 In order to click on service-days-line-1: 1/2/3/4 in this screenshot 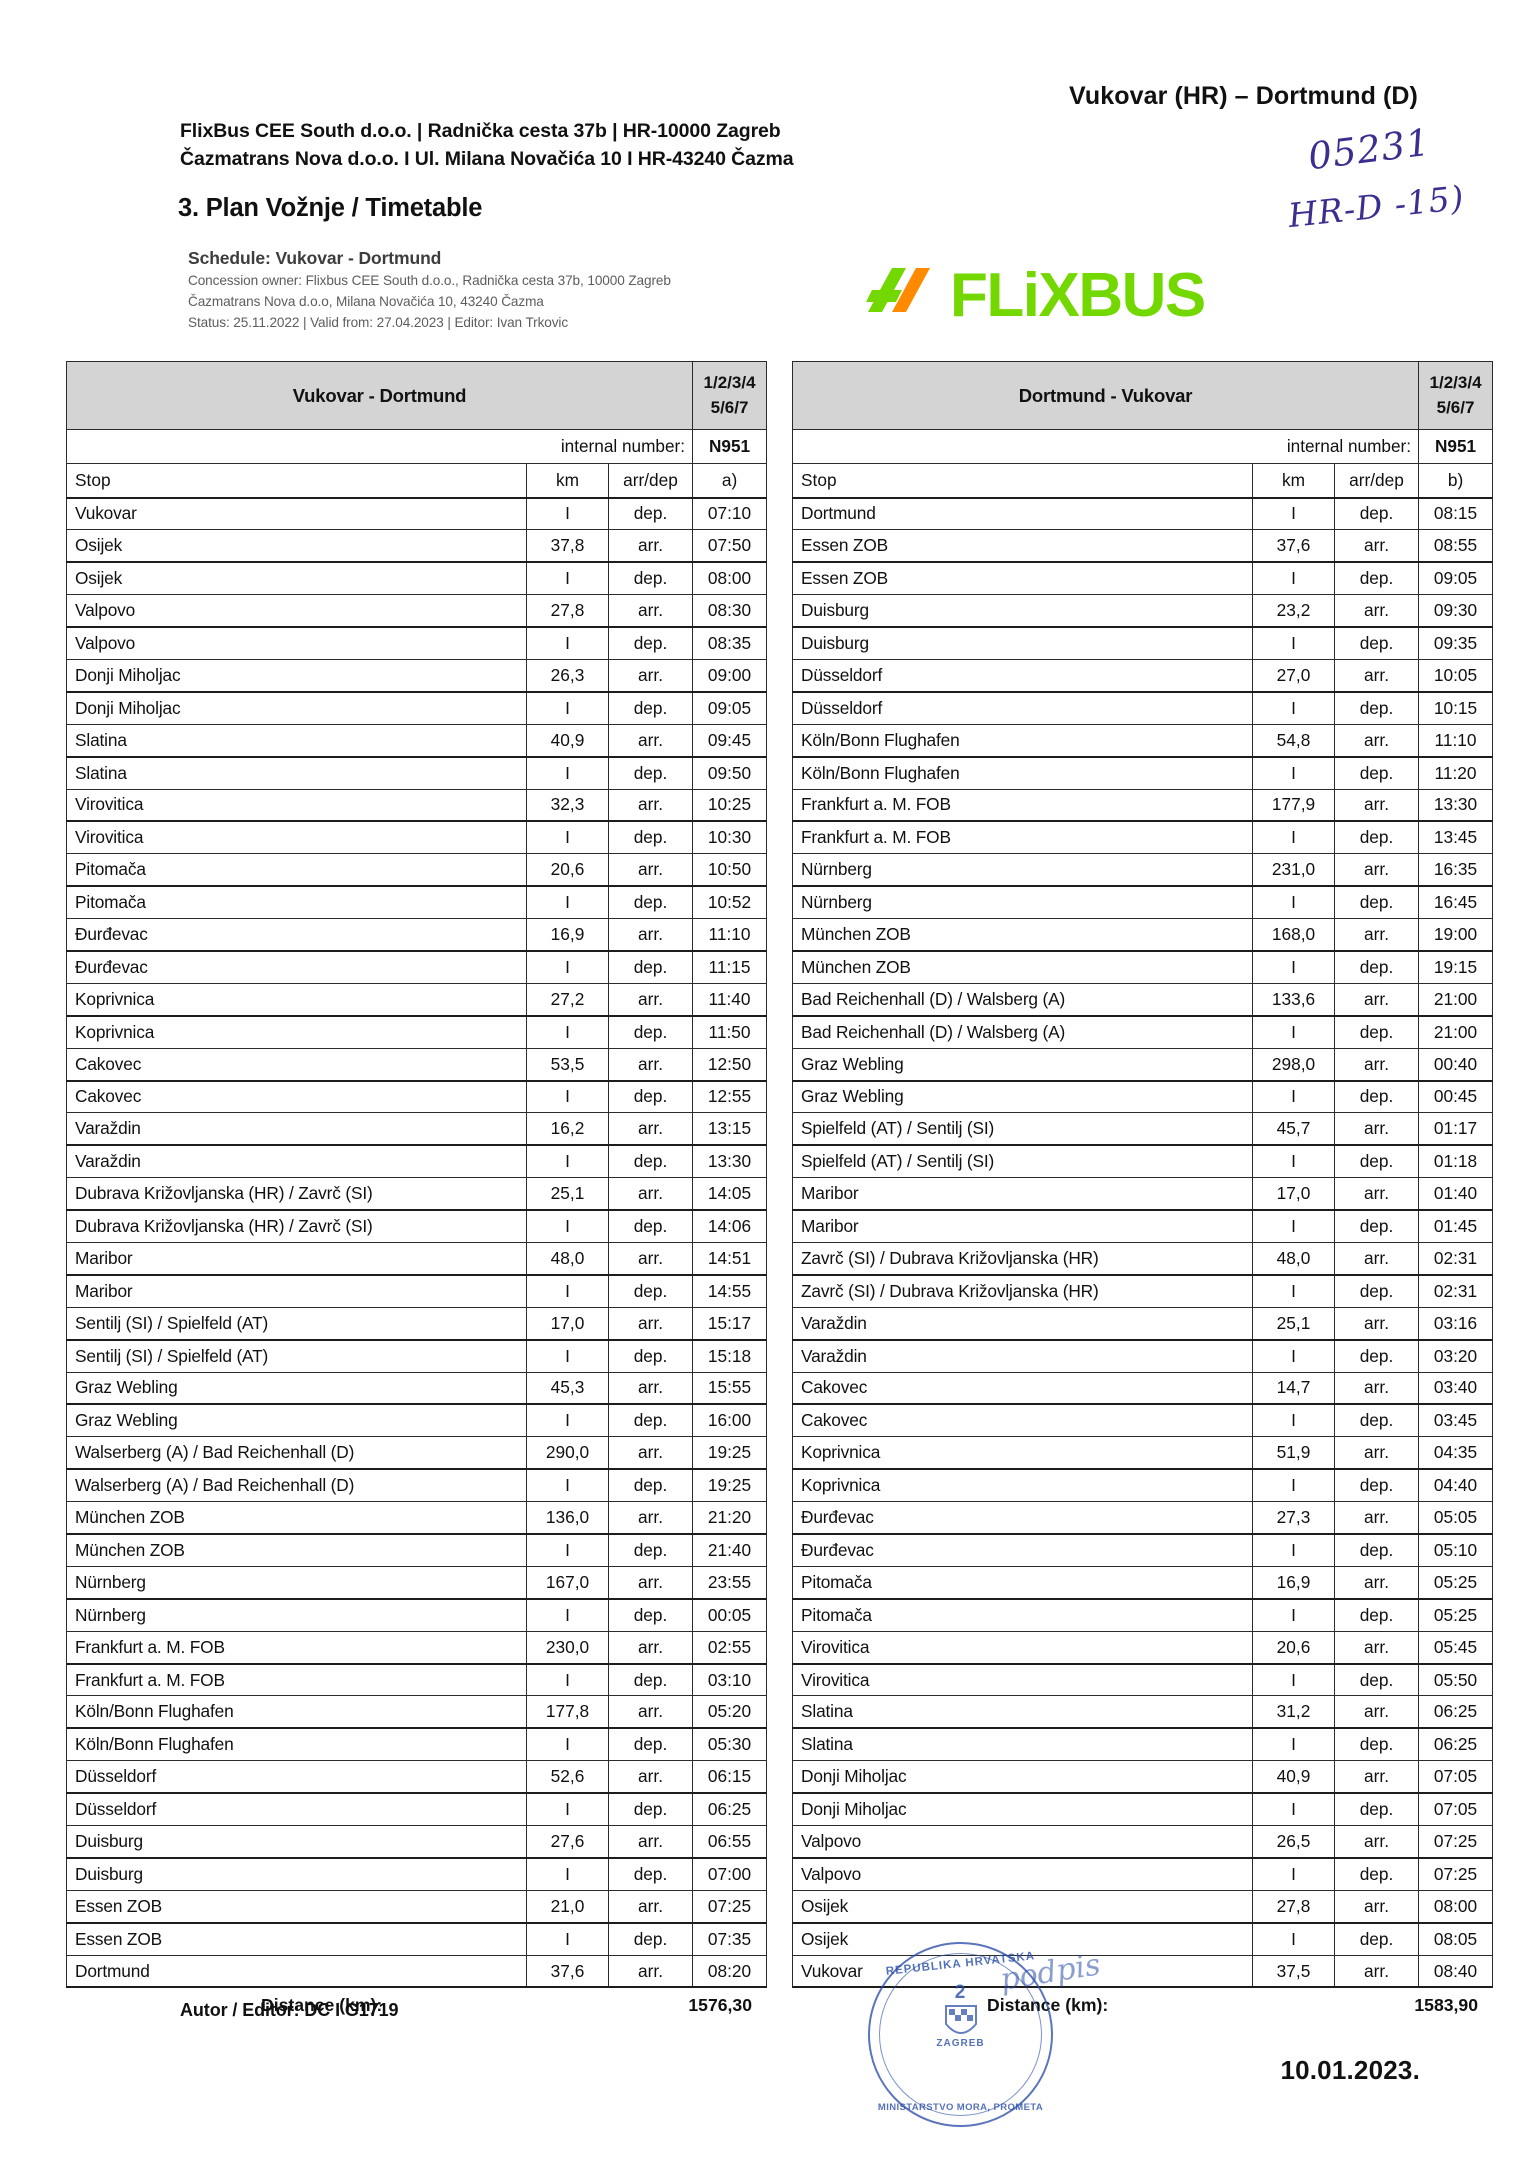, I will do `click(729, 382)`.